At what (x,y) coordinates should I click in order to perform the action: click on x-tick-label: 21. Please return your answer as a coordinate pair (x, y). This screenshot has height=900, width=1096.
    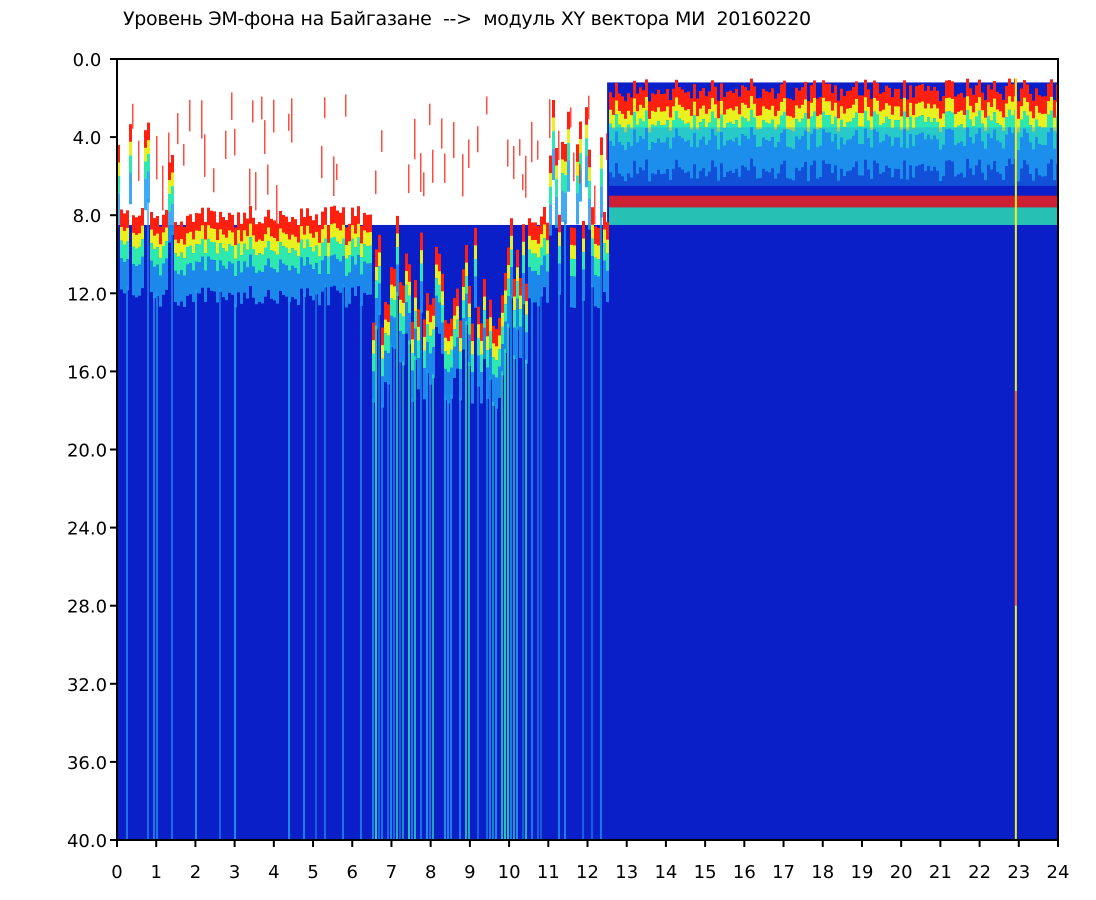
    Looking at the image, I should click on (940, 872).